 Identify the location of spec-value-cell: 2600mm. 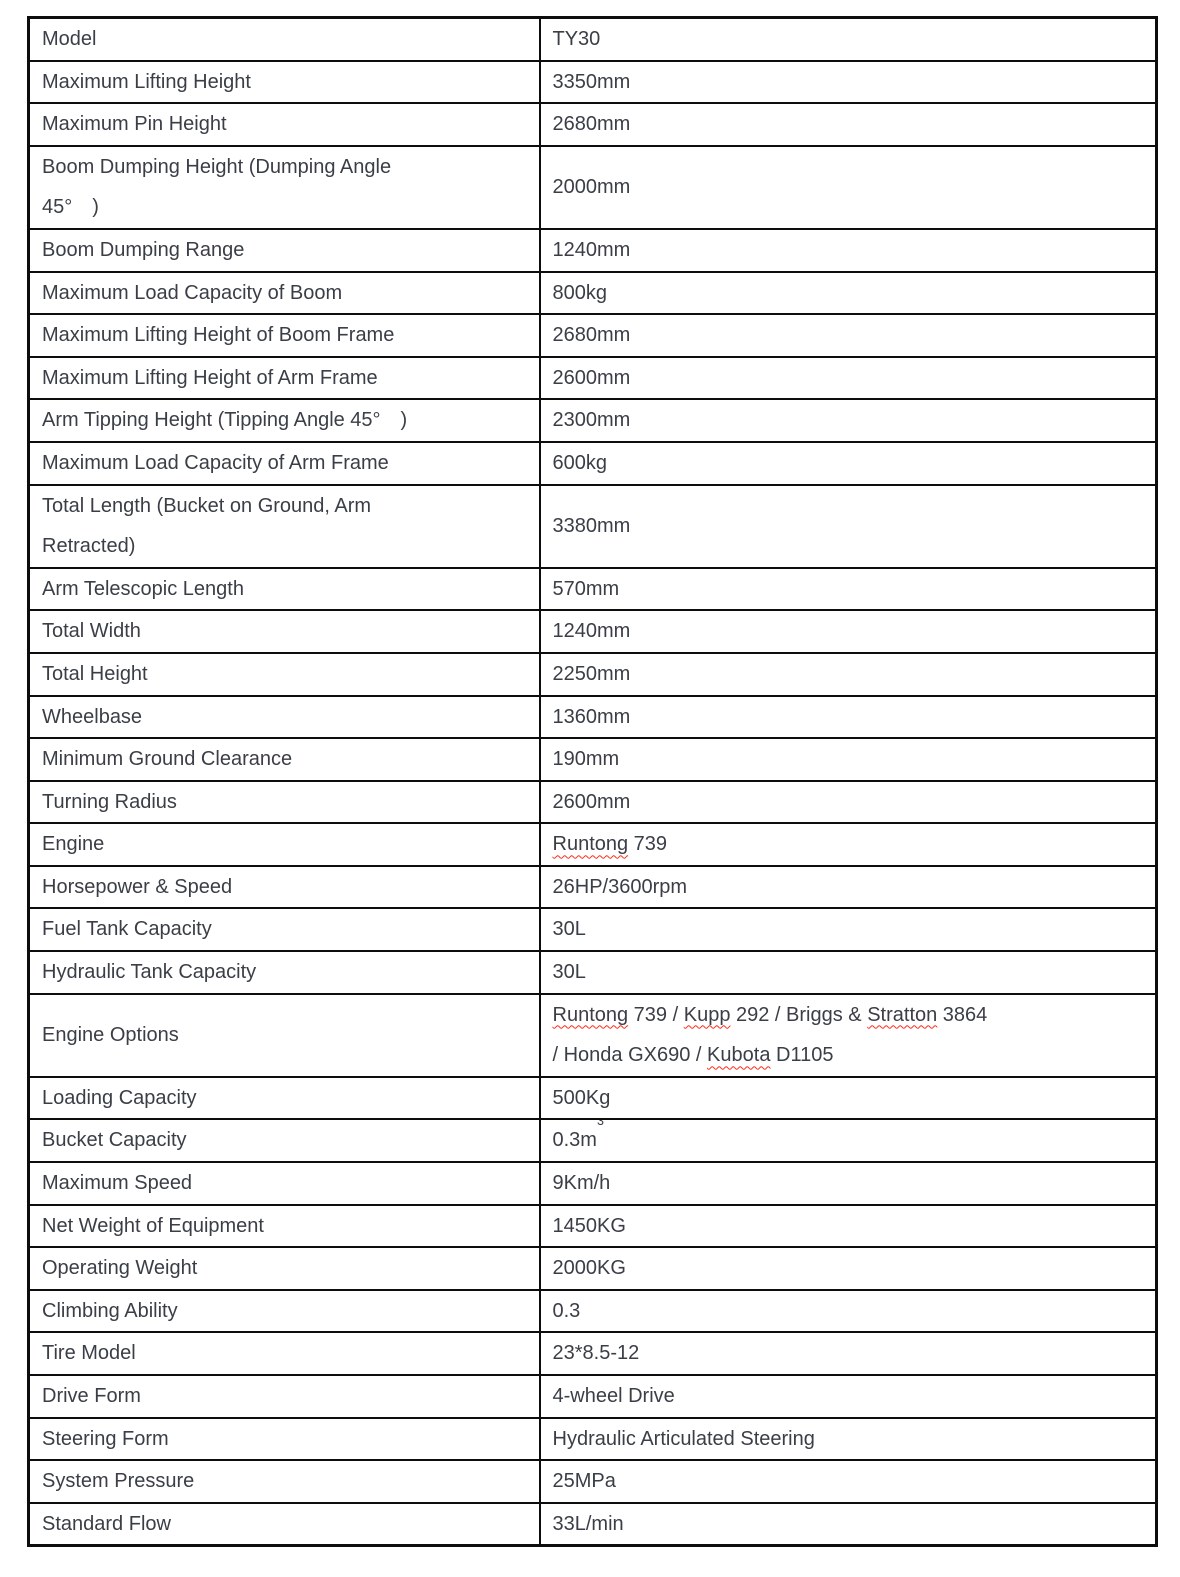
(848, 378).